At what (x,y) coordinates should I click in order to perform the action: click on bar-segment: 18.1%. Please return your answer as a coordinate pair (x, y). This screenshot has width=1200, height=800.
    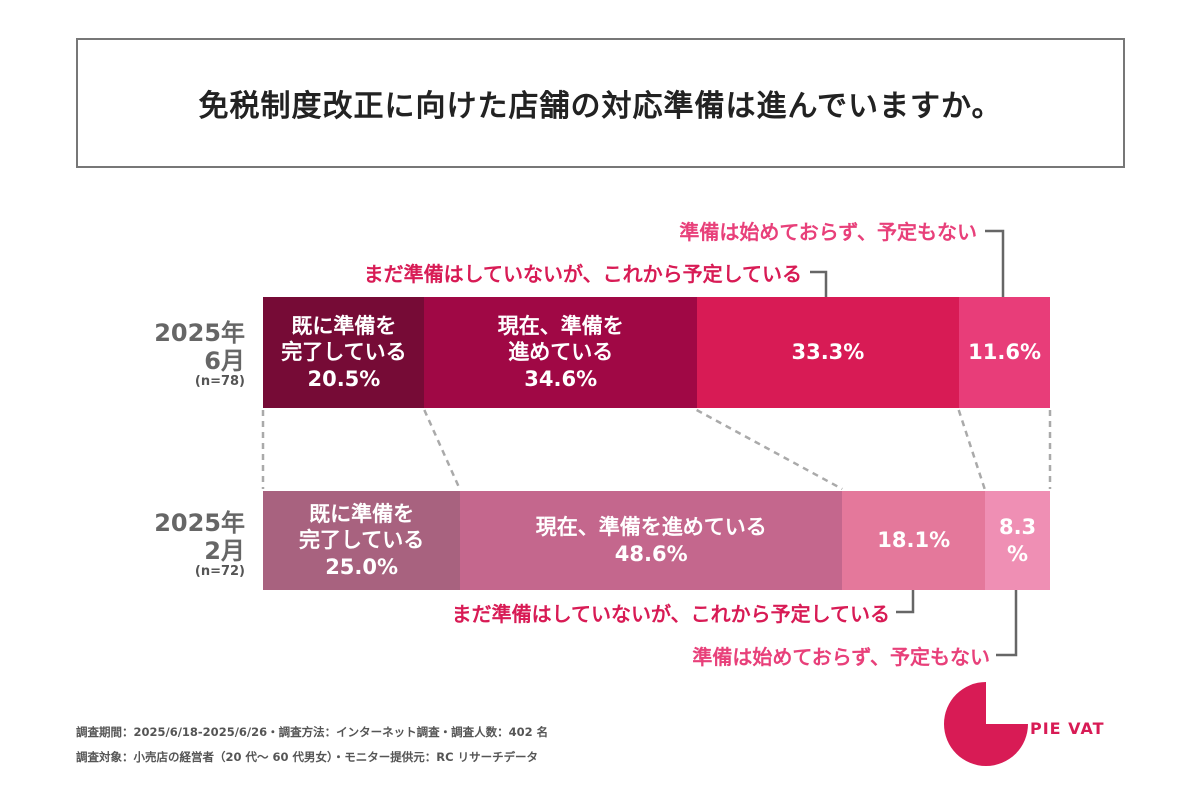
    Looking at the image, I should click on (914, 540).